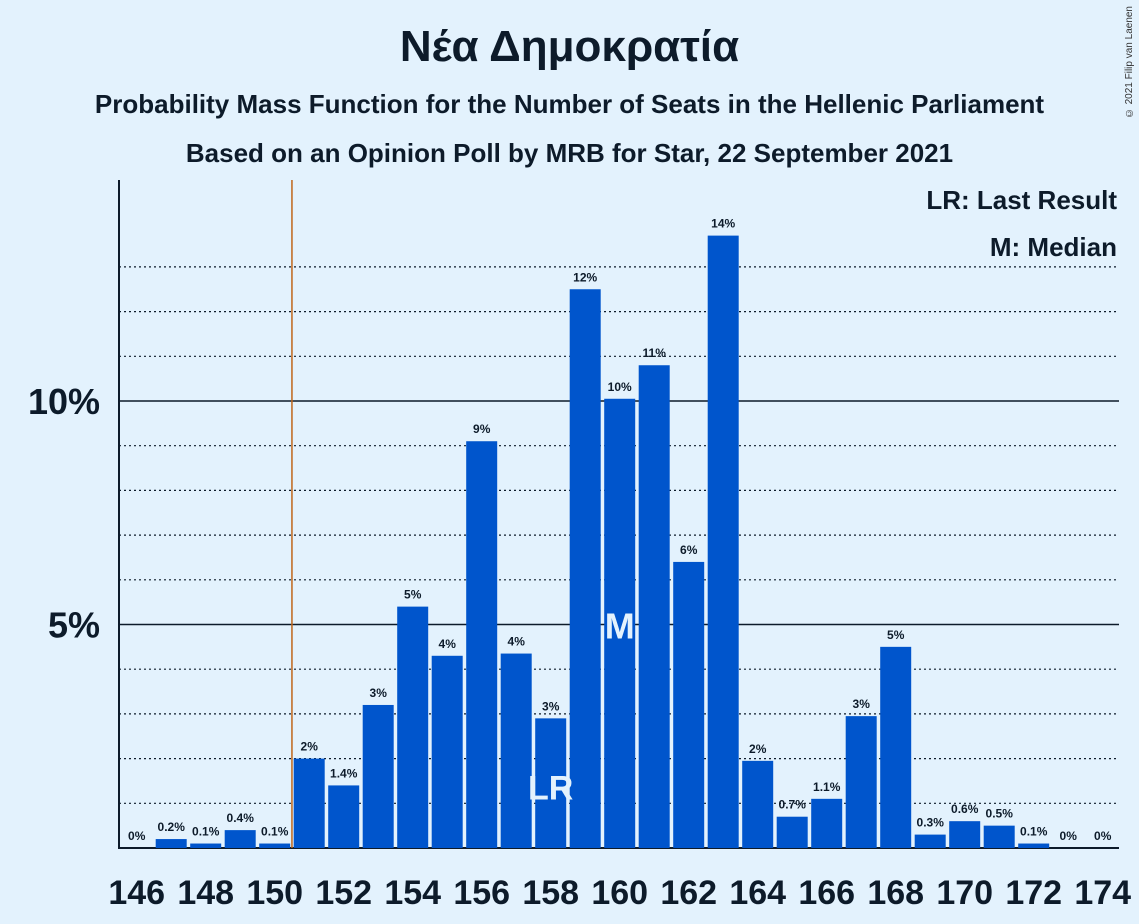  I want to click on data-label-165: 0.7%, so click(793, 805).